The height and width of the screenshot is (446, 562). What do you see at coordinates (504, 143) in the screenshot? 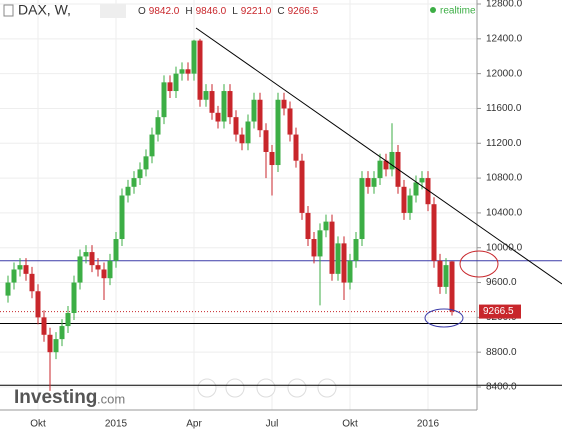
I see `y-tick-label: 11200.0` at bounding box center [504, 143].